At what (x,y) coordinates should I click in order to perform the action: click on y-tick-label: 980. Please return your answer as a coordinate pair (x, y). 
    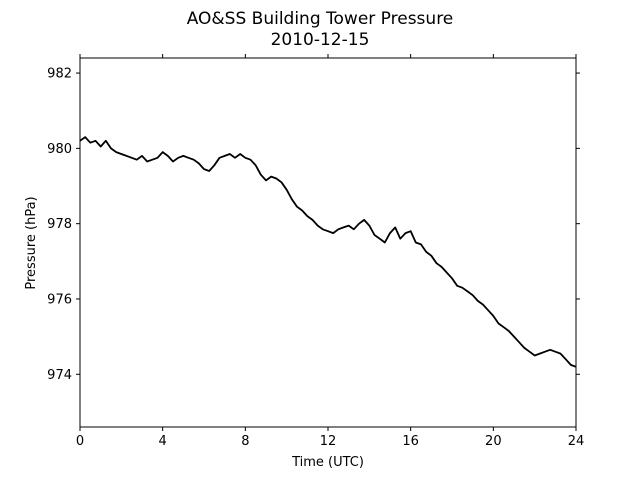
    Looking at the image, I should click on (59, 149).